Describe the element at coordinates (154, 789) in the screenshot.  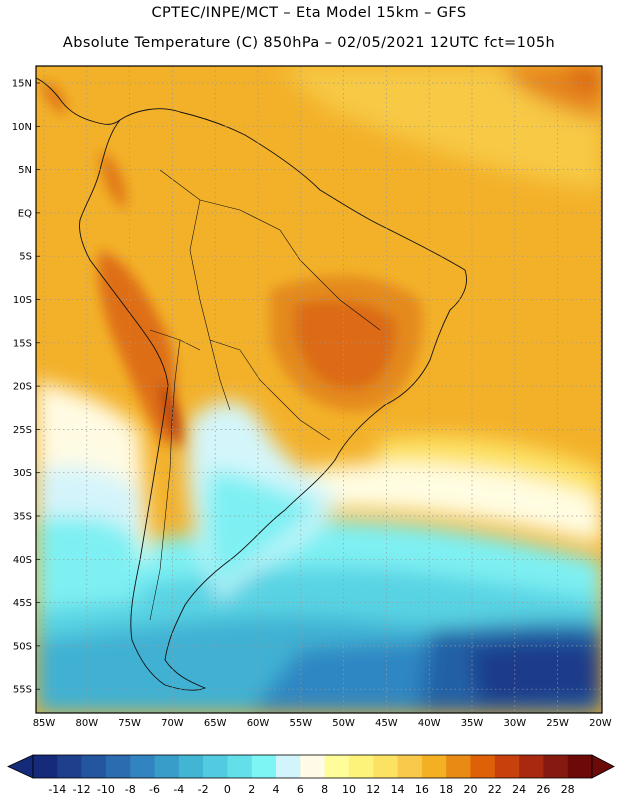
I see `colorbar-label: -6` at that location.